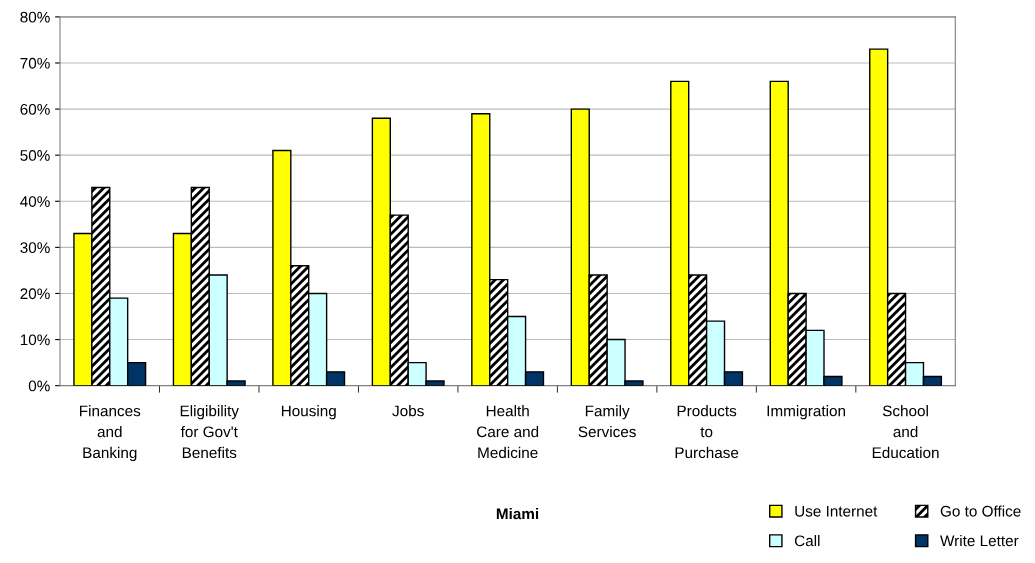 The width and height of the screenshot is (1035, 563). I want to click on x-tick-label: Jobs, so click(408, 411).